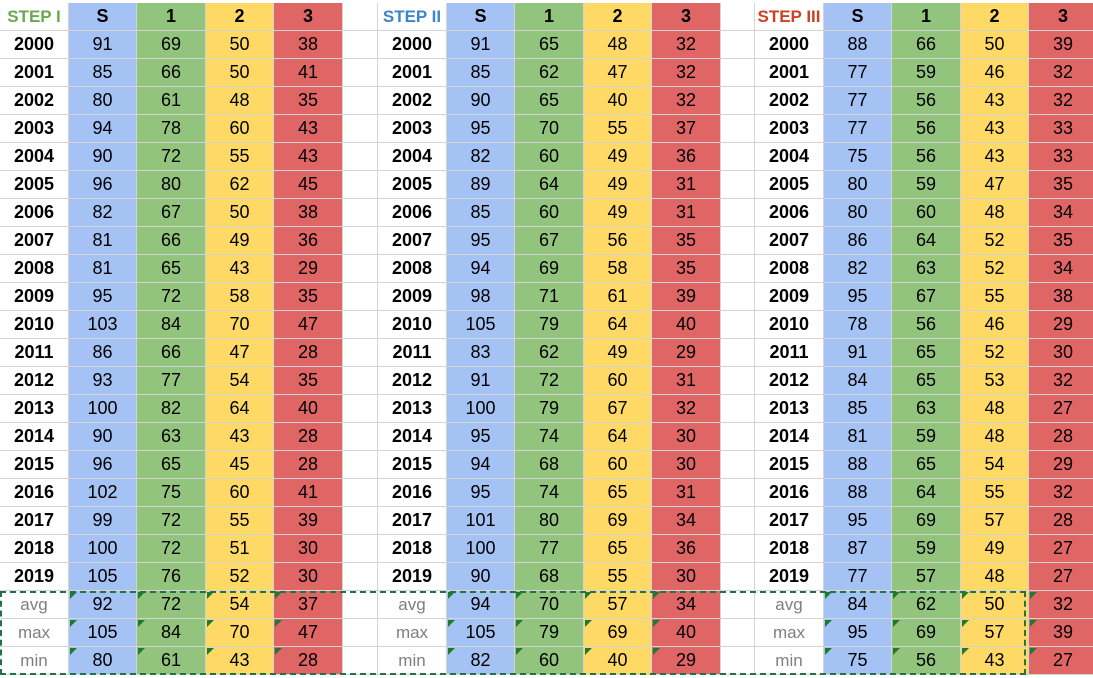  Describe the element at coordinates (171, 17) in the screenshot. I see `column-header-cell: 1` at that location.